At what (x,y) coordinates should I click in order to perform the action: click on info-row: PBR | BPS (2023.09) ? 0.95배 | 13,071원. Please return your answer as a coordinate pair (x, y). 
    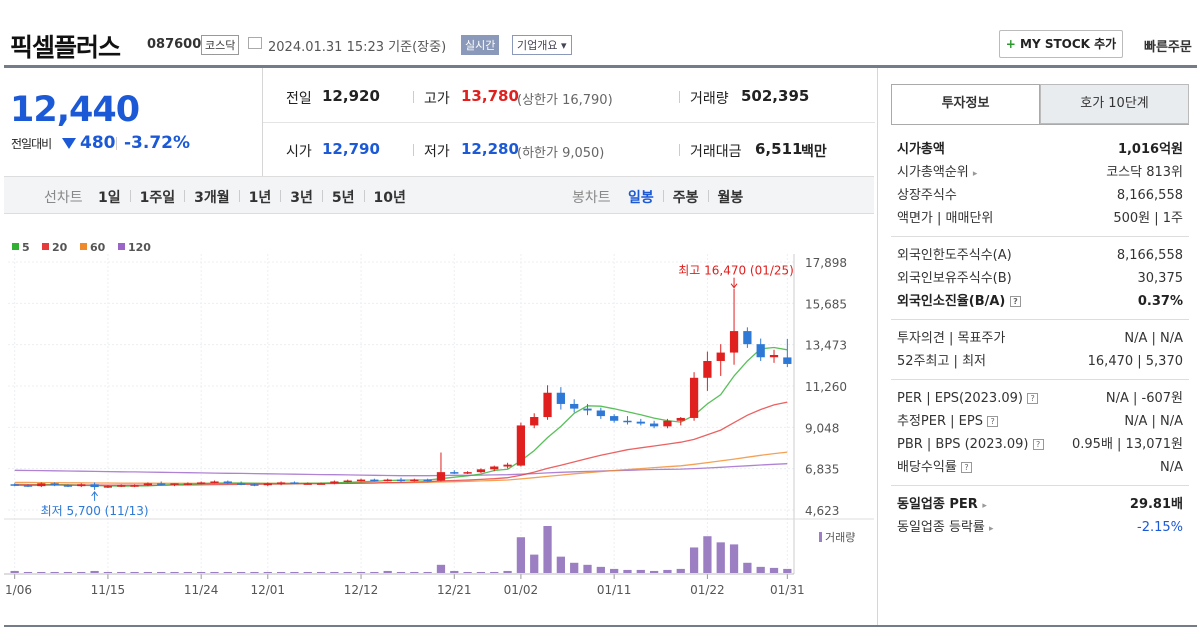
    Looking at the image, I should click on (1040, 444).